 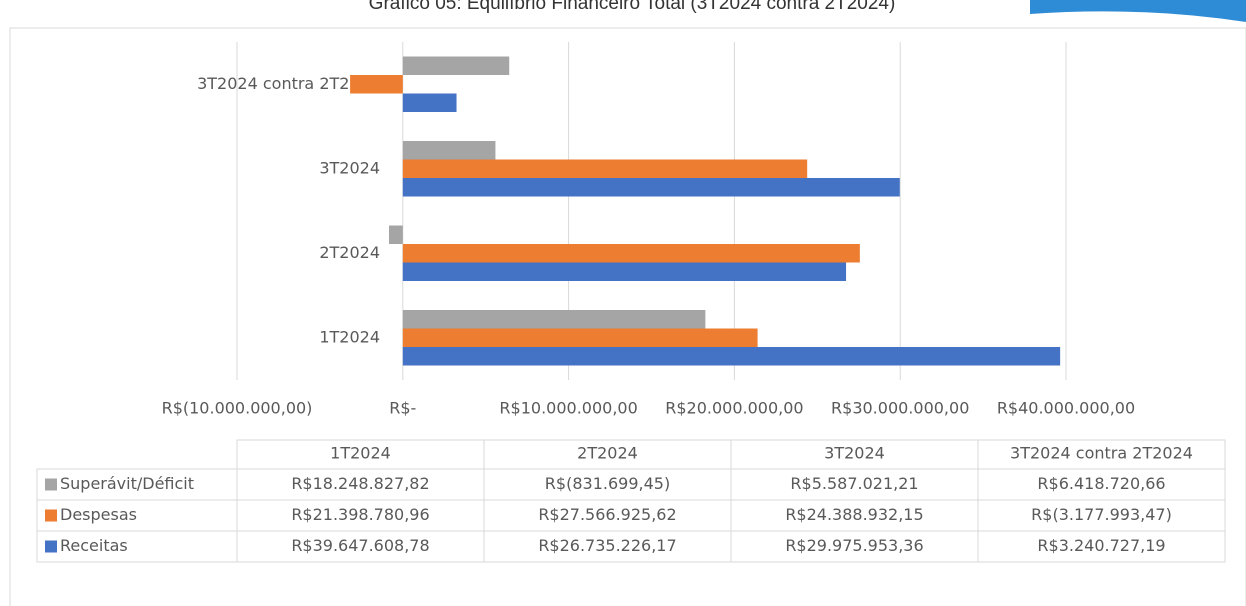 I want to click on table-cell, so click(x=1101, y=546).